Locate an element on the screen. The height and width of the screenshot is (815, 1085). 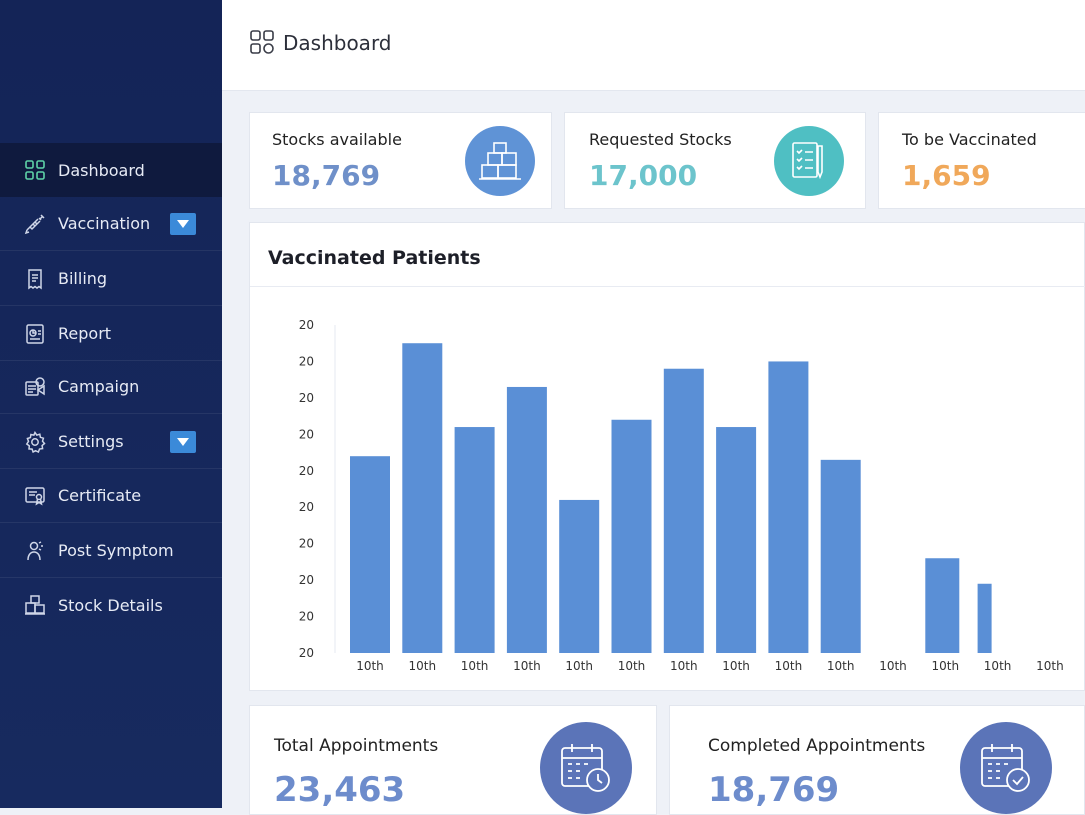
stat-value: 17,000 is located at coordinates (643, 175).